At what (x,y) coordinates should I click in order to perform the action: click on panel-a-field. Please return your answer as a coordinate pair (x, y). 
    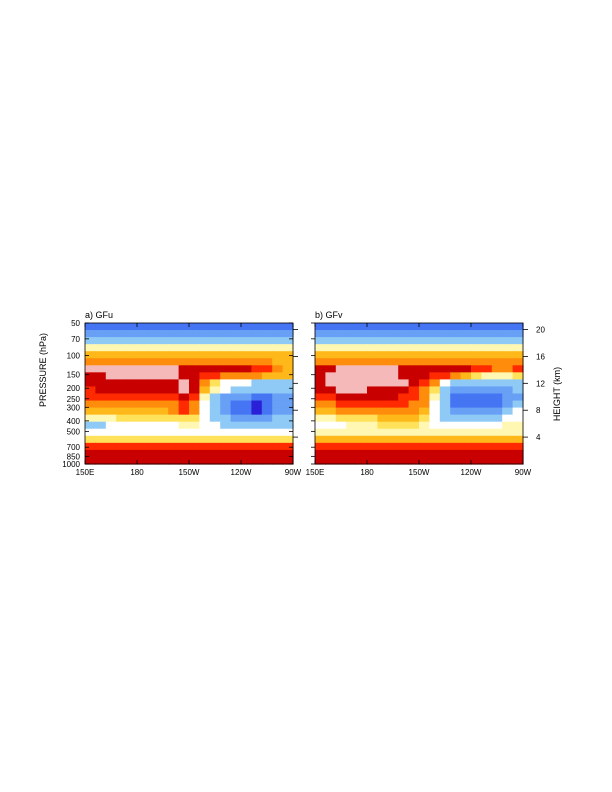
    Looking at the image, I should click on (189, 394).